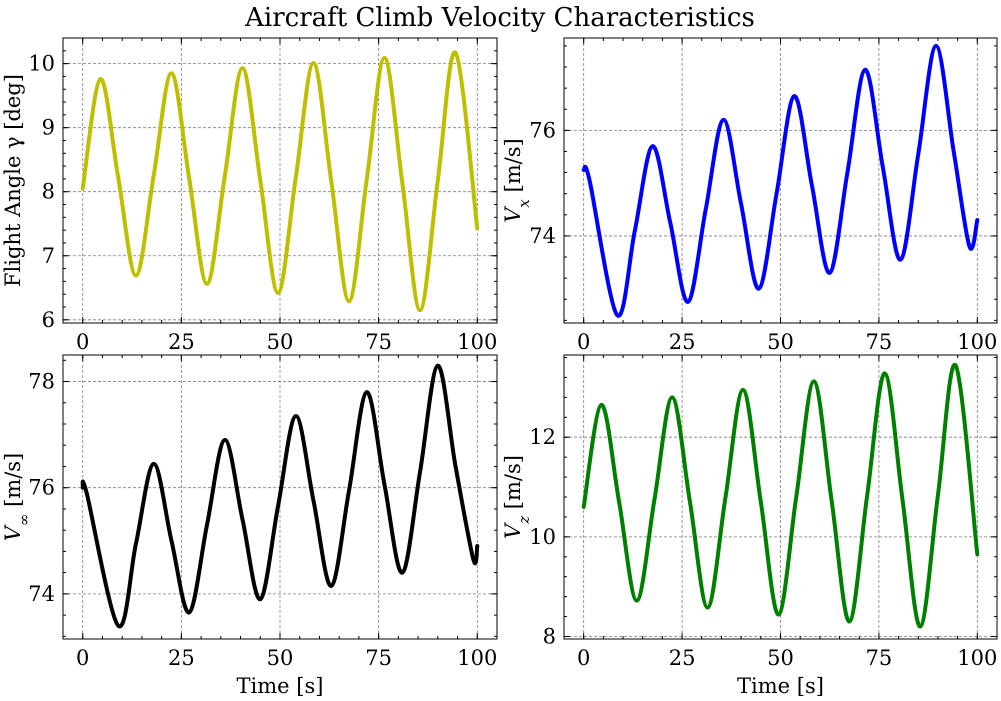 This screenshot has height=701, width=1001. Describe the element at coordinates (542, 437) in the screenshot. I see `y-tick-label: 12` at that location.